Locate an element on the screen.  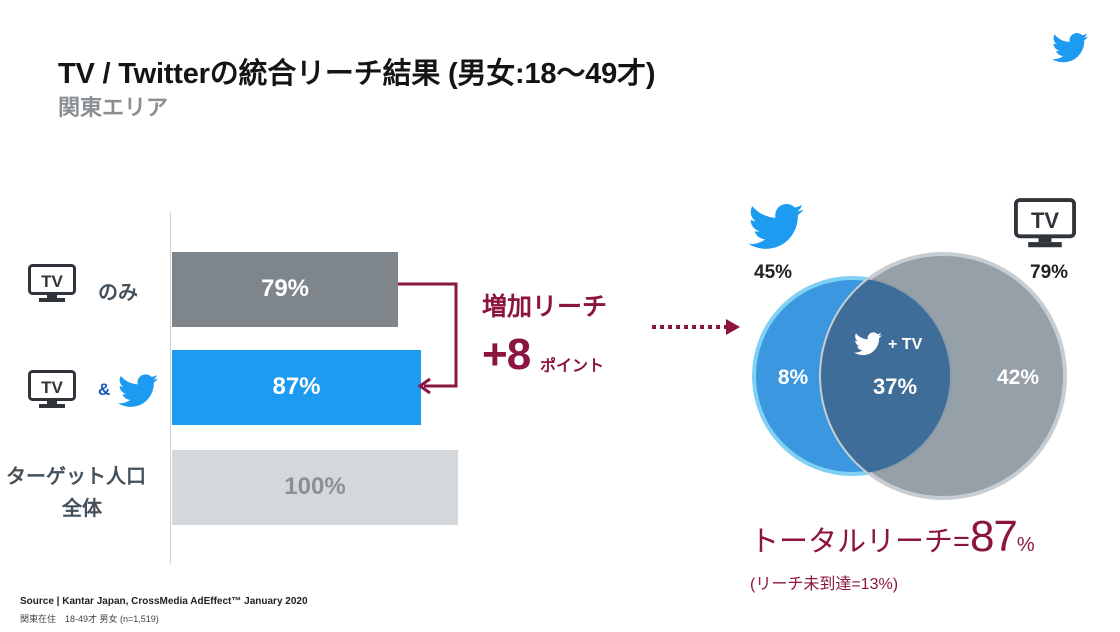
bar-tv-only is located at coordinates (285, 289).